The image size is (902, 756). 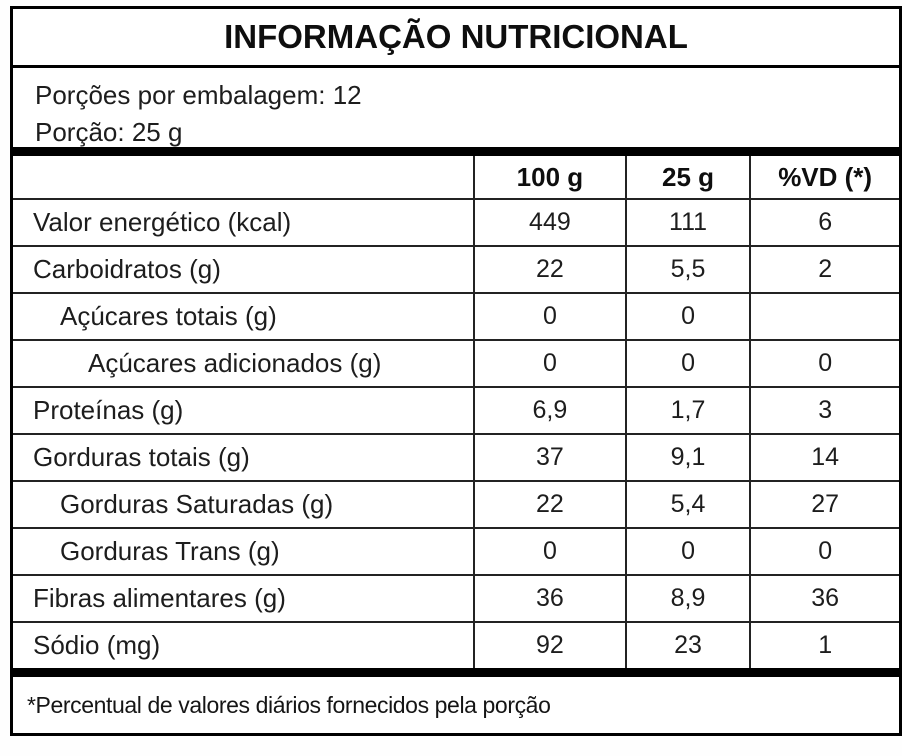 What do you see at coordinates (688, 504) in the screenshot?
I see `value-25g: 5,4` at bounding box center [688, 504].